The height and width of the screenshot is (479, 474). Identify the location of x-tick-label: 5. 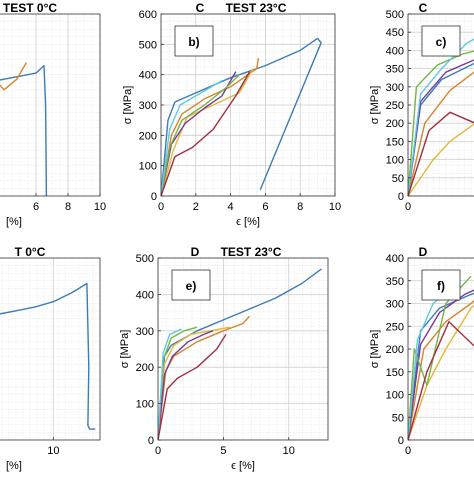
(223, 451).